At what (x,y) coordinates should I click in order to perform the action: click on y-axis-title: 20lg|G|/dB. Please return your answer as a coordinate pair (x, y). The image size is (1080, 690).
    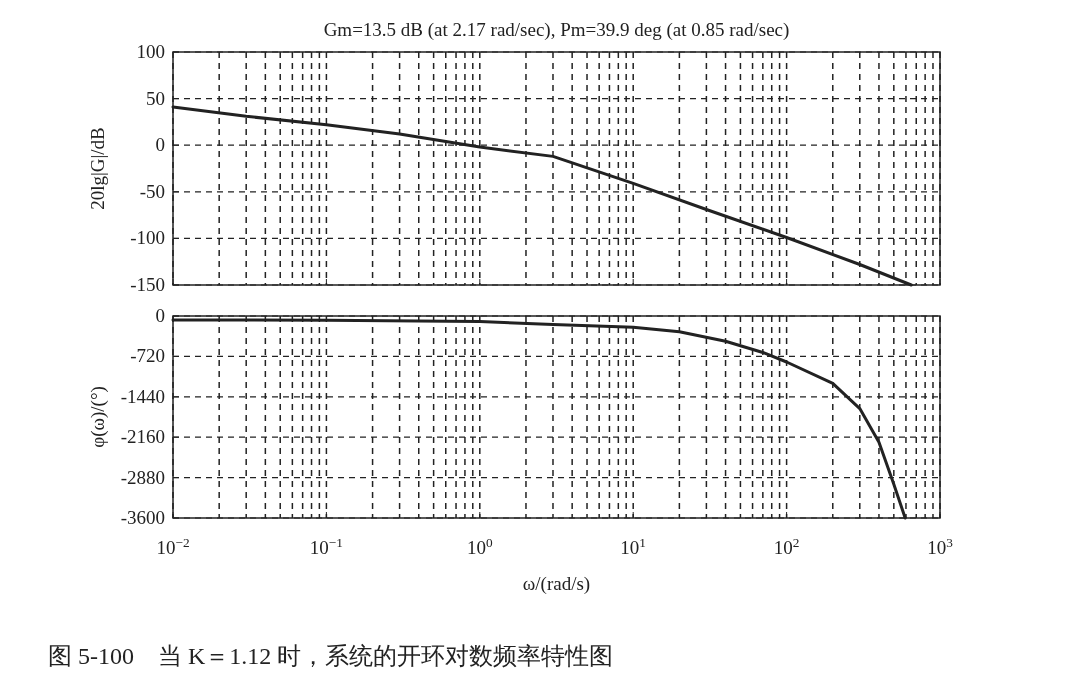
    Looking at the image, I should click on (97, 168).